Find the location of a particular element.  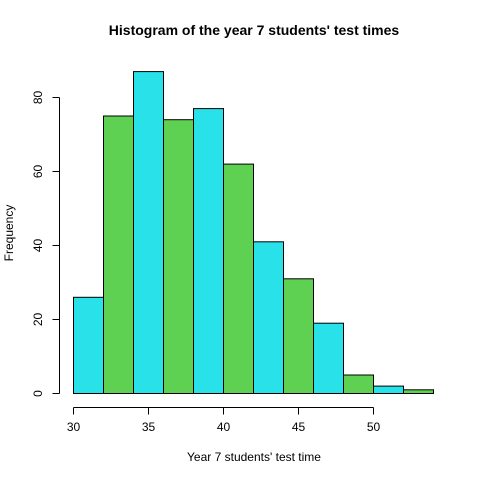

x-tick-label: 30 is located at coordinates (74, 427).